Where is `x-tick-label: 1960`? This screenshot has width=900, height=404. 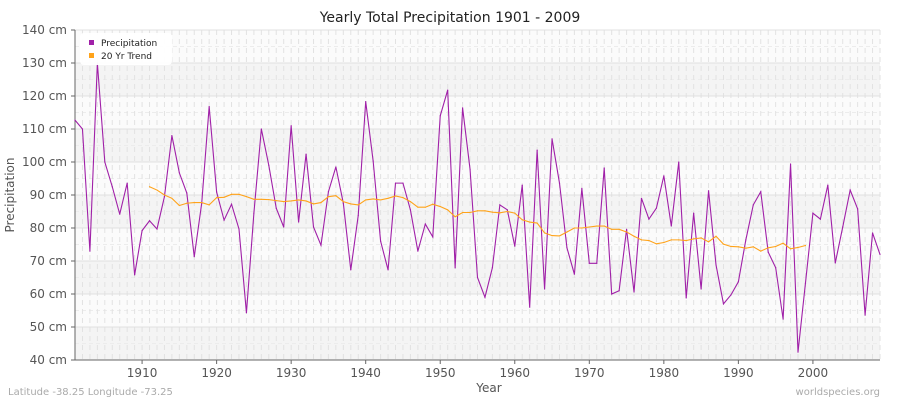 x-tick-label: 1960 is located at coordinates (514, 373).